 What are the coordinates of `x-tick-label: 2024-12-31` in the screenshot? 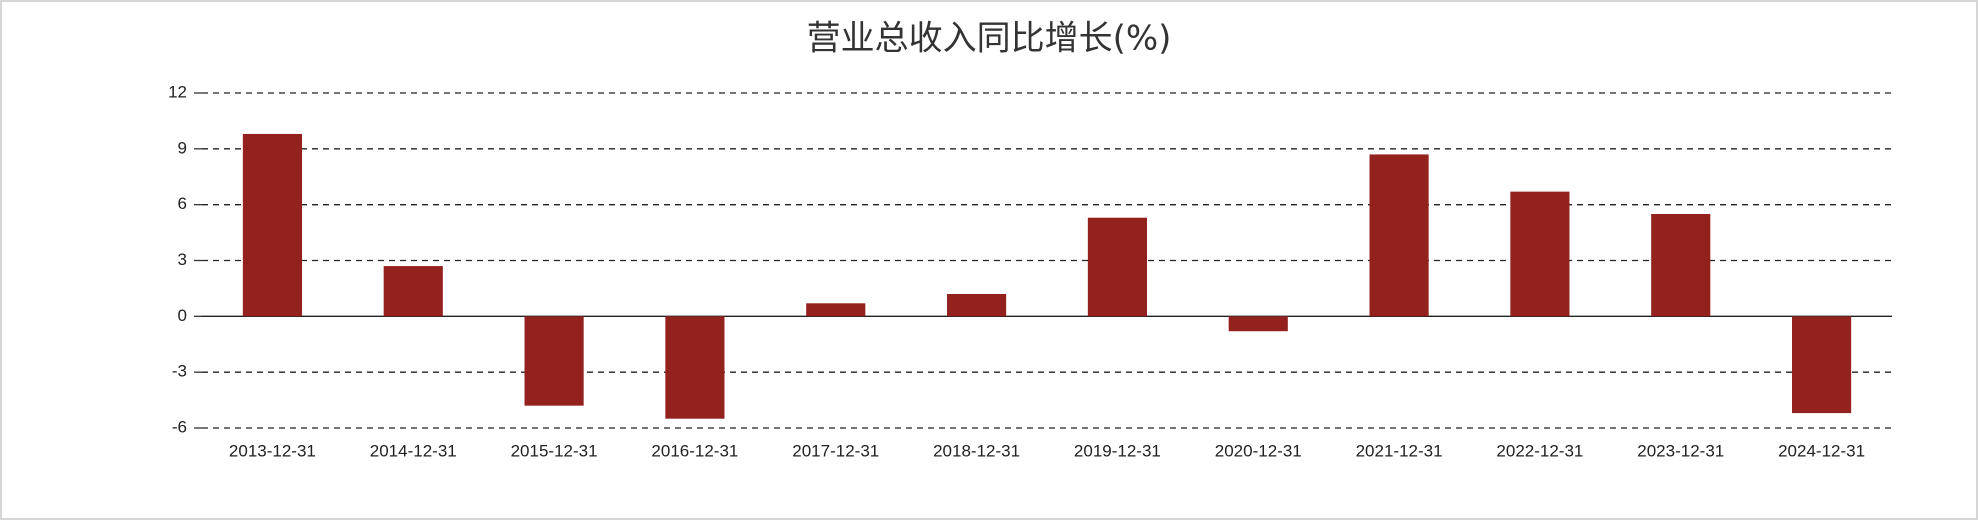 It's located at (1821, 450).